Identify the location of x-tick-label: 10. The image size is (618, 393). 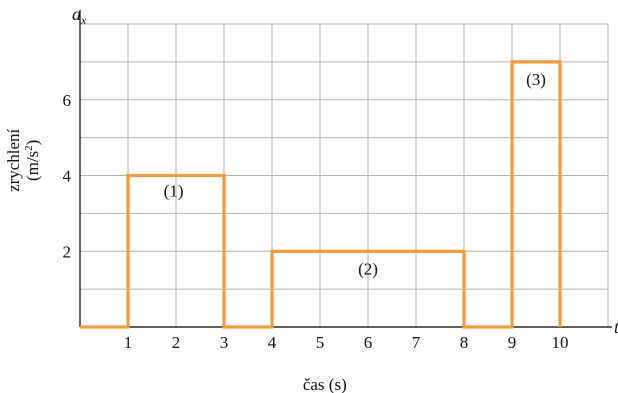
(560, 342).